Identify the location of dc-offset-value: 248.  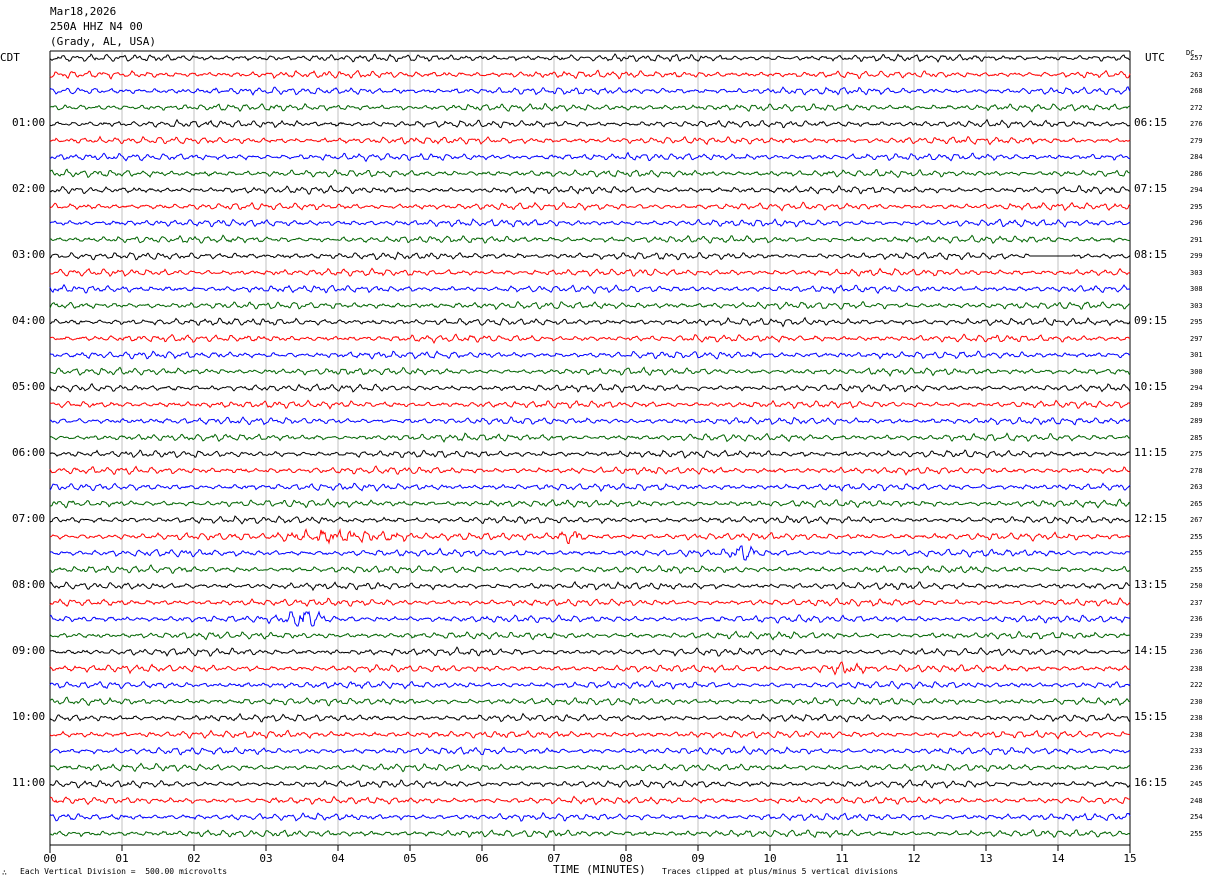
(1196, 800).